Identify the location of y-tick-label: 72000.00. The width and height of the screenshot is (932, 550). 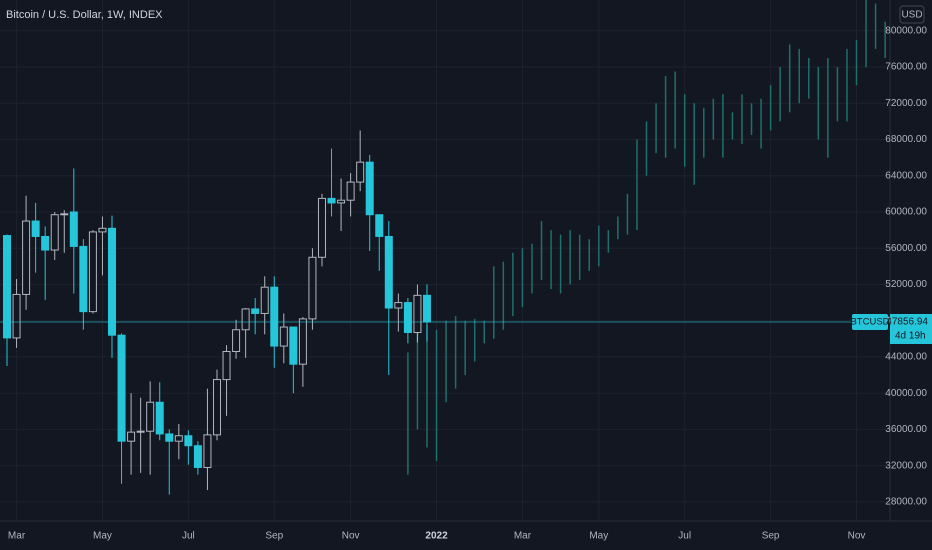
(906, 103).